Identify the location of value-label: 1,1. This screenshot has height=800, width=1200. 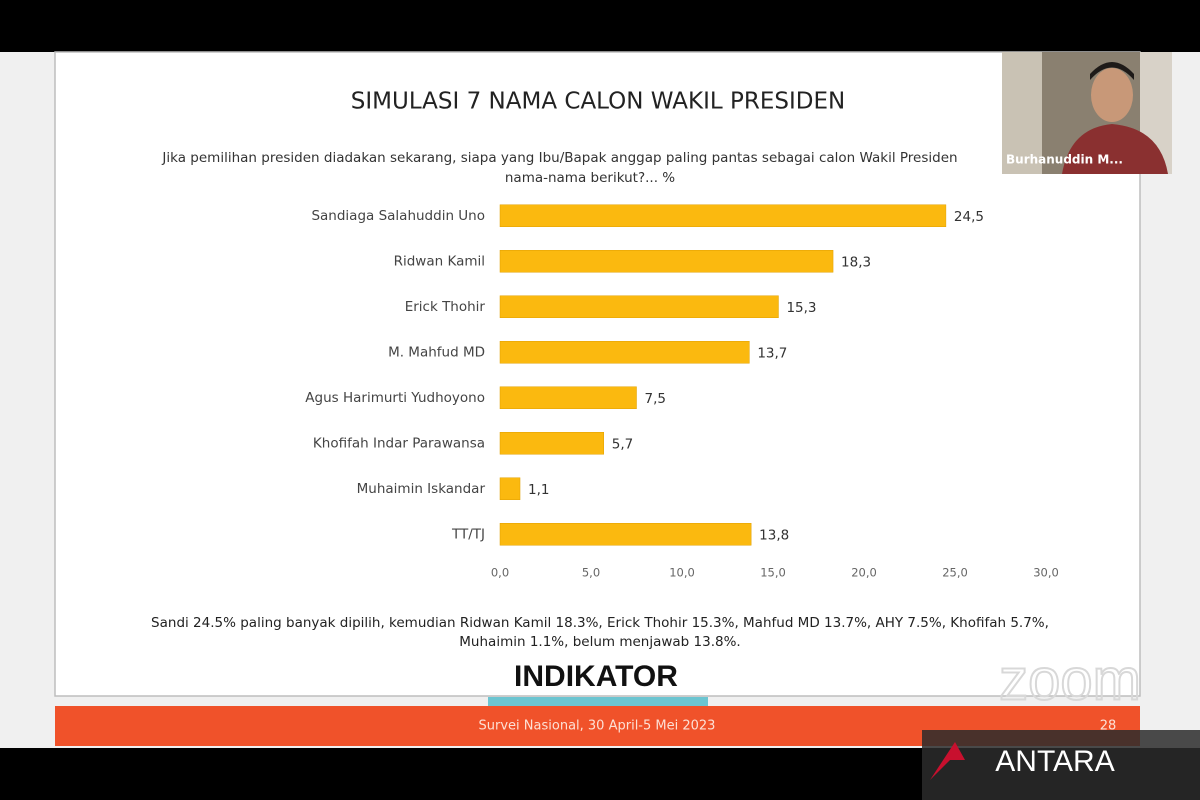
(538, 490).